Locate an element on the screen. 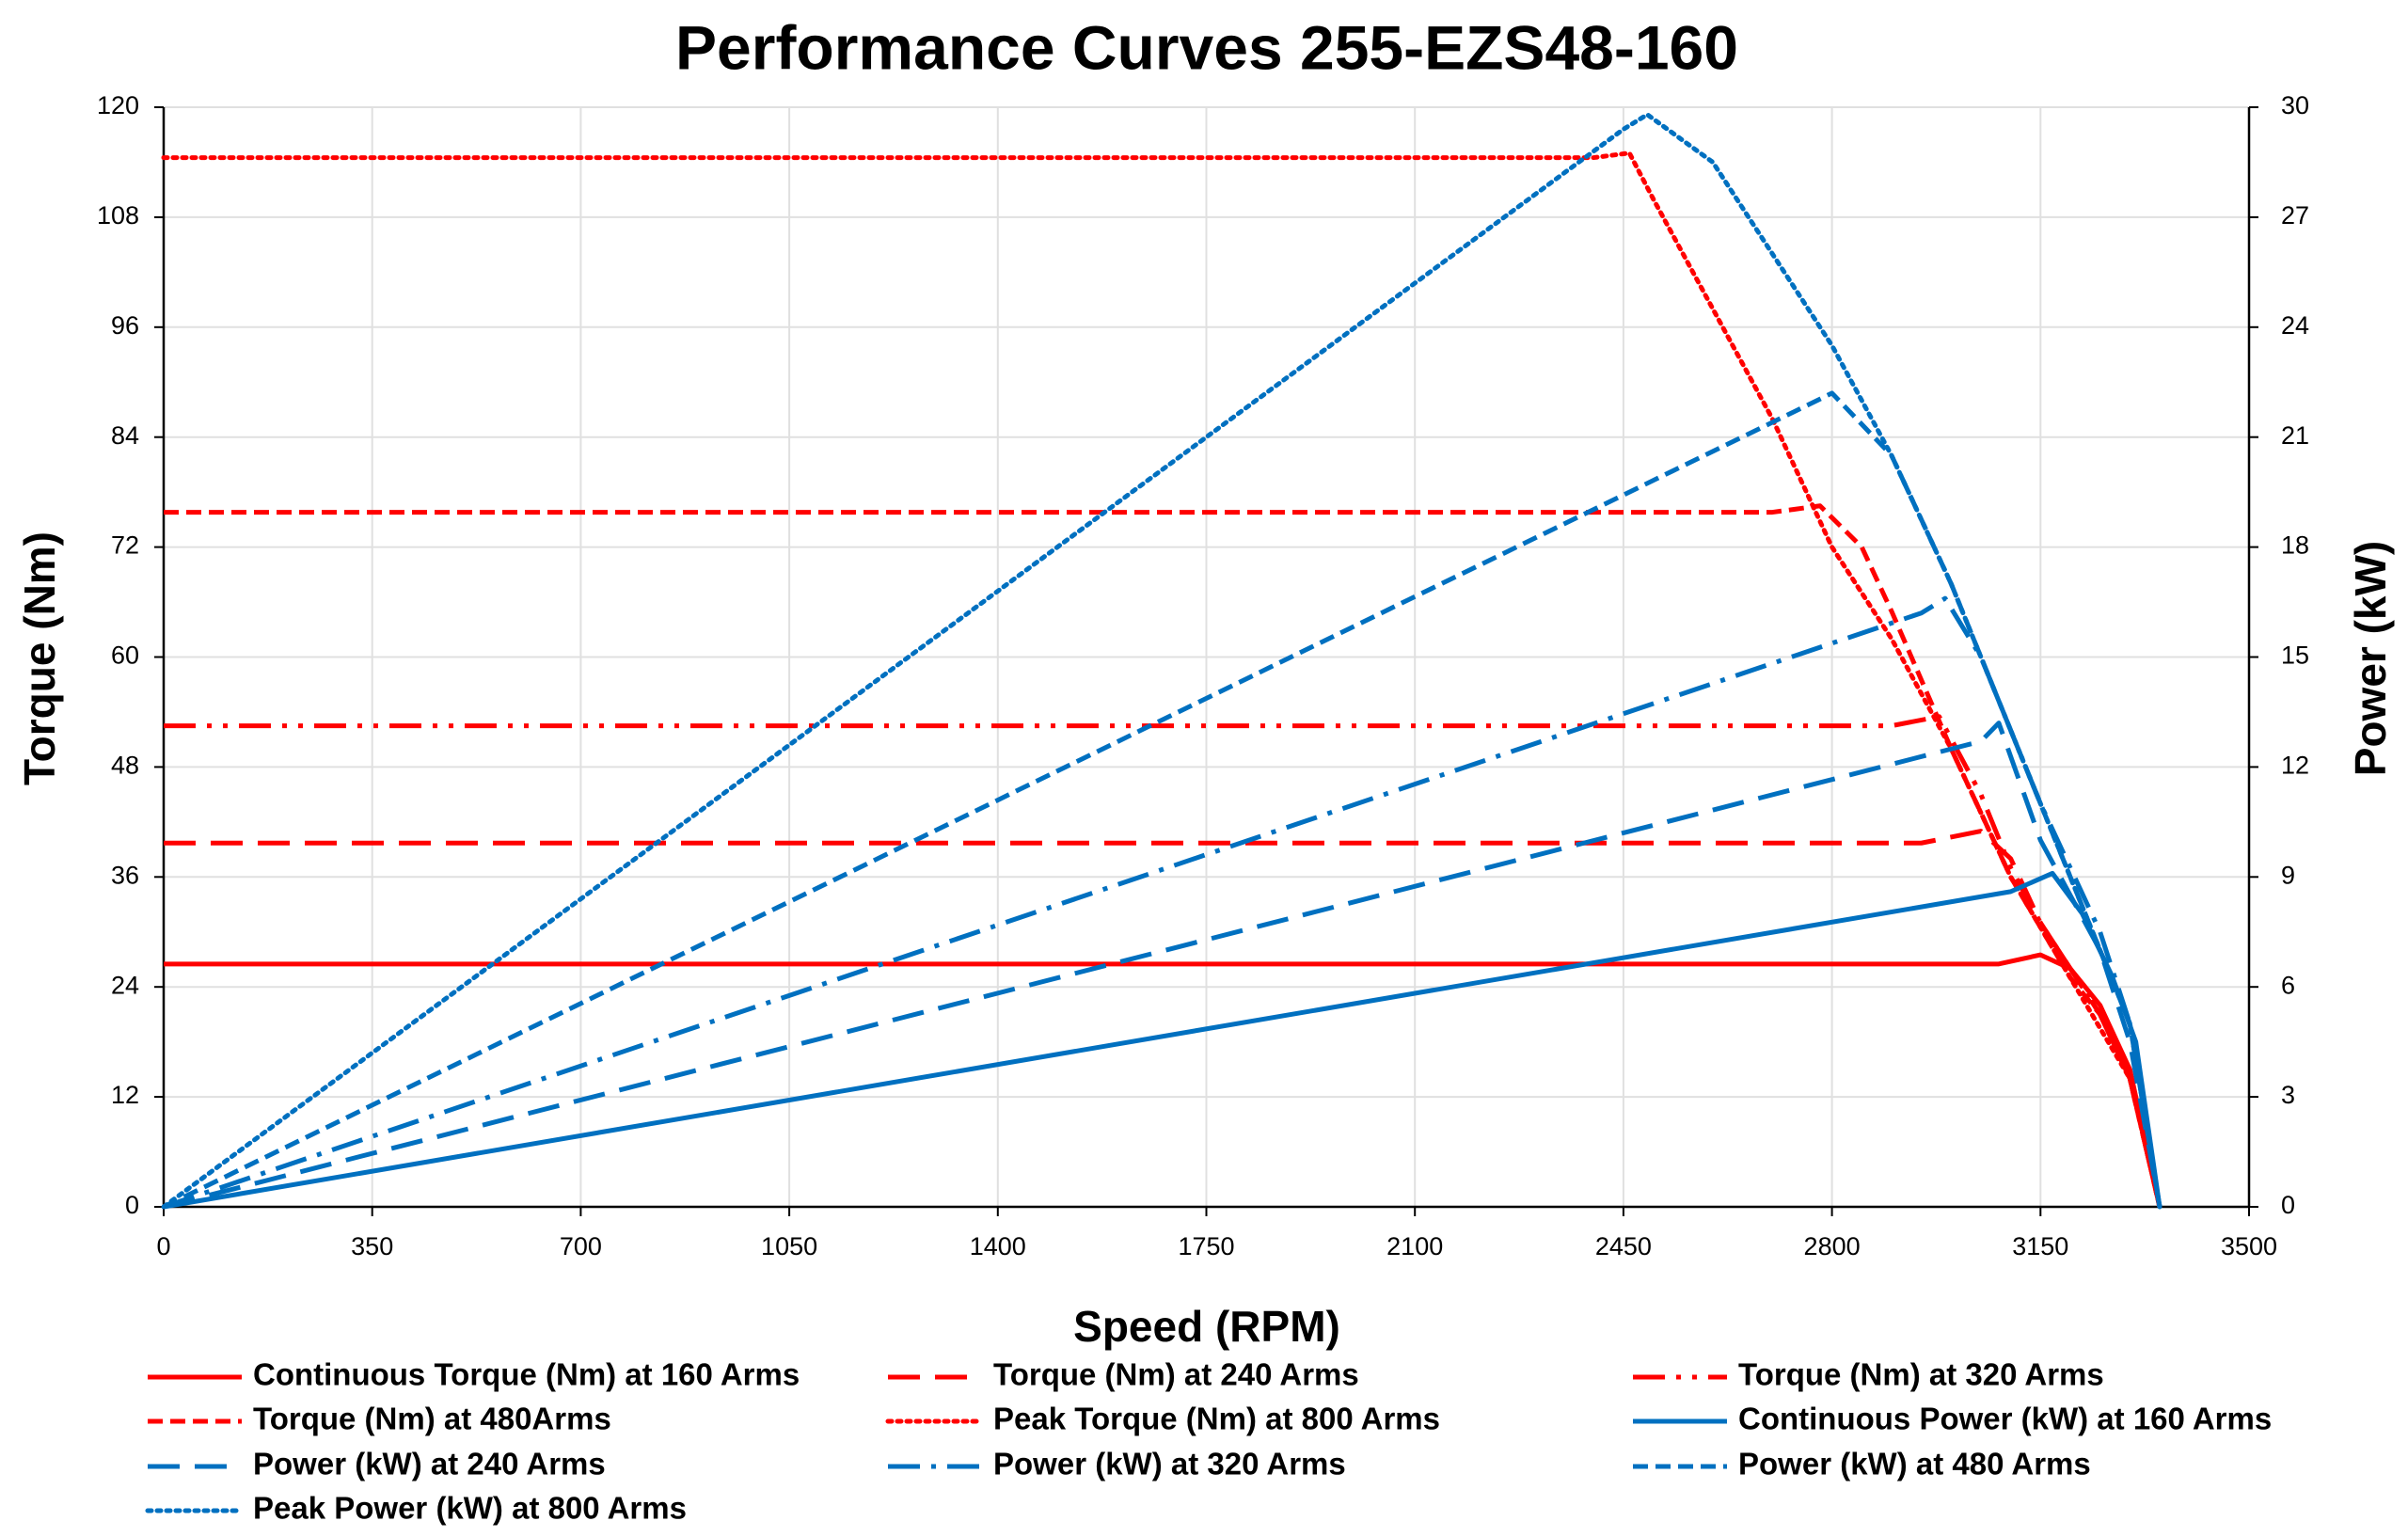  x-tick-label: 700 is located at coordinates (581, 1246).